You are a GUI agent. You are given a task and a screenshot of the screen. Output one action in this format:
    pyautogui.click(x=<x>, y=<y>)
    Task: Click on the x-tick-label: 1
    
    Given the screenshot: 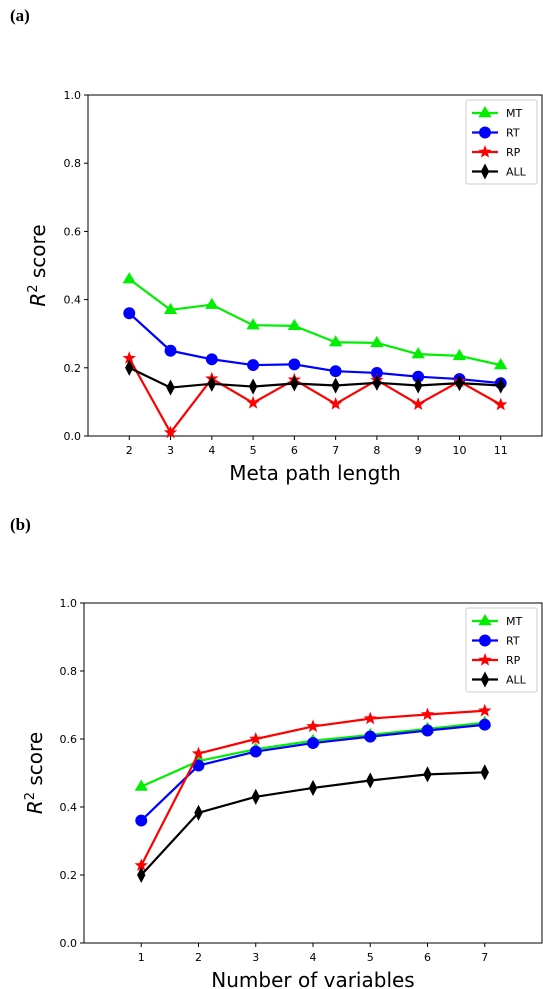 What is the action you would take?
    pyautogui.click(x=141, y=957)
    